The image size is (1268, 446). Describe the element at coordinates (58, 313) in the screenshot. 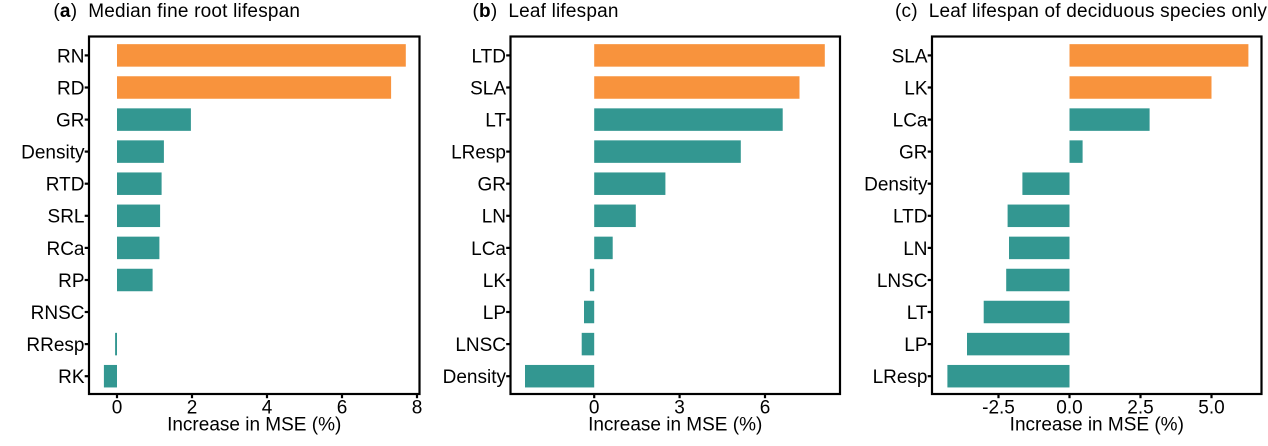

I see `svg-text: RNSC` at that location.